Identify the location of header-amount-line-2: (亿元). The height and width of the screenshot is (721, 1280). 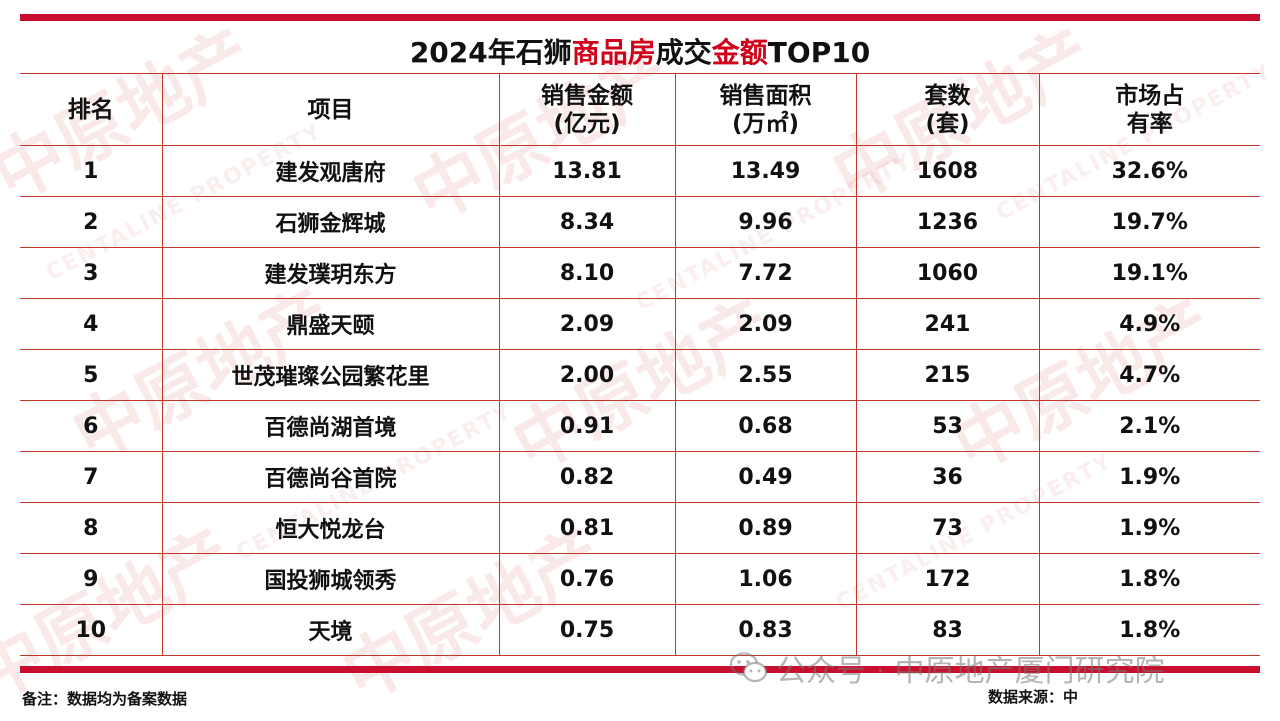
(587, 123).